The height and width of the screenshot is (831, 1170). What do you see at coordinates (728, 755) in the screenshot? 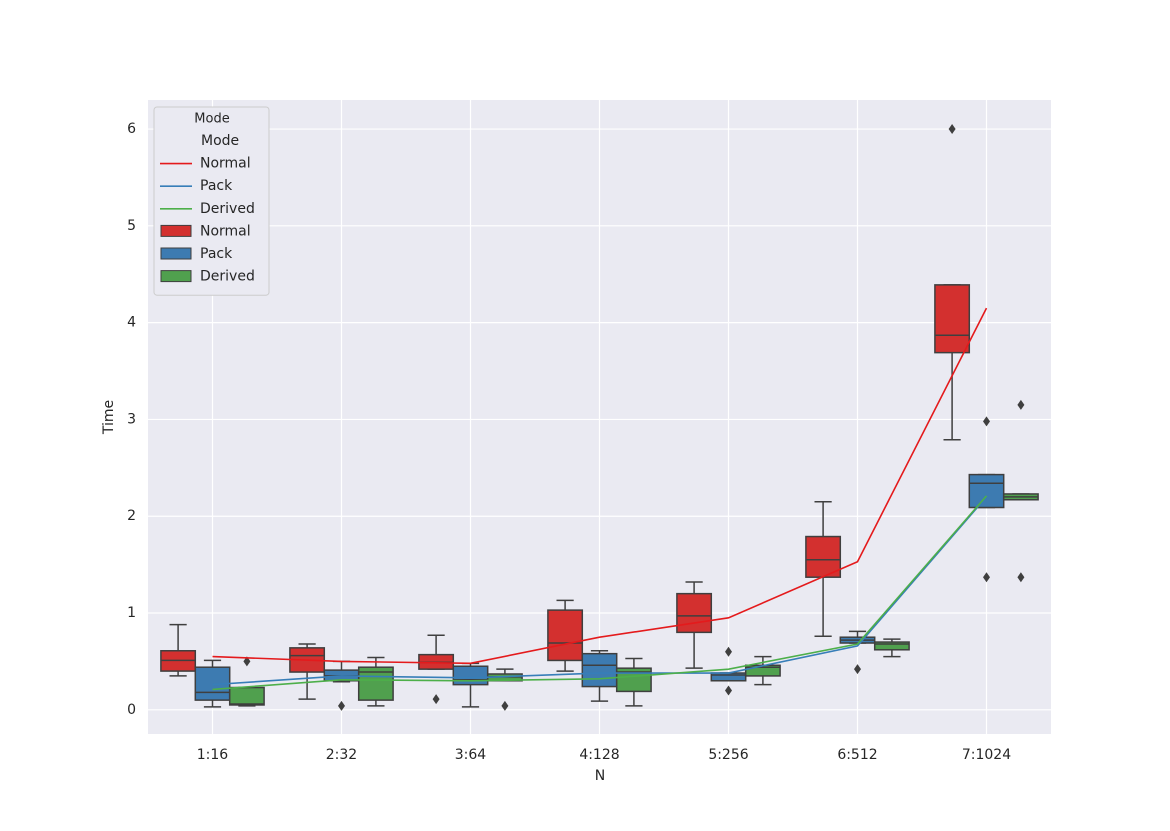
I see `x-tick-label: 5:256` at bounding box center [728, 755].